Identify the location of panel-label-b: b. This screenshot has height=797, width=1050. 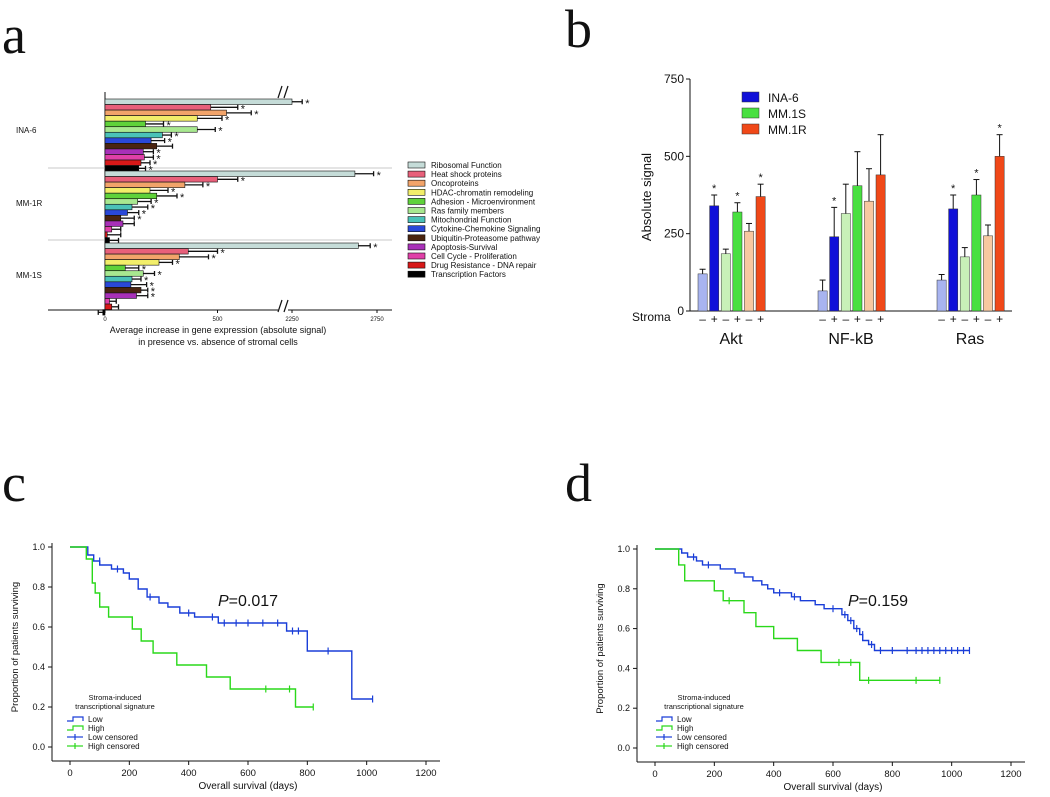
(578, 29).